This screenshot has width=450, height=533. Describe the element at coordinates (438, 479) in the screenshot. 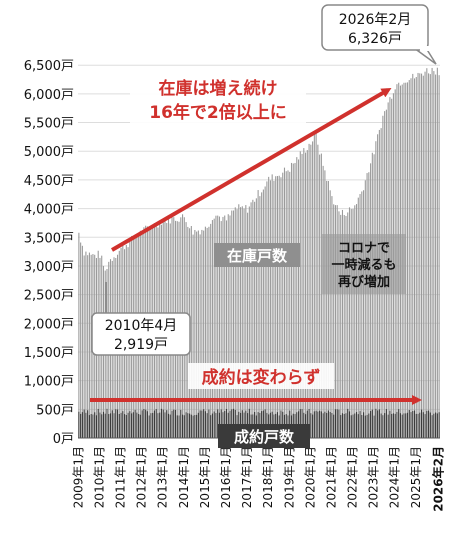

I see `x-tick-label: 2026年2月` at that location.